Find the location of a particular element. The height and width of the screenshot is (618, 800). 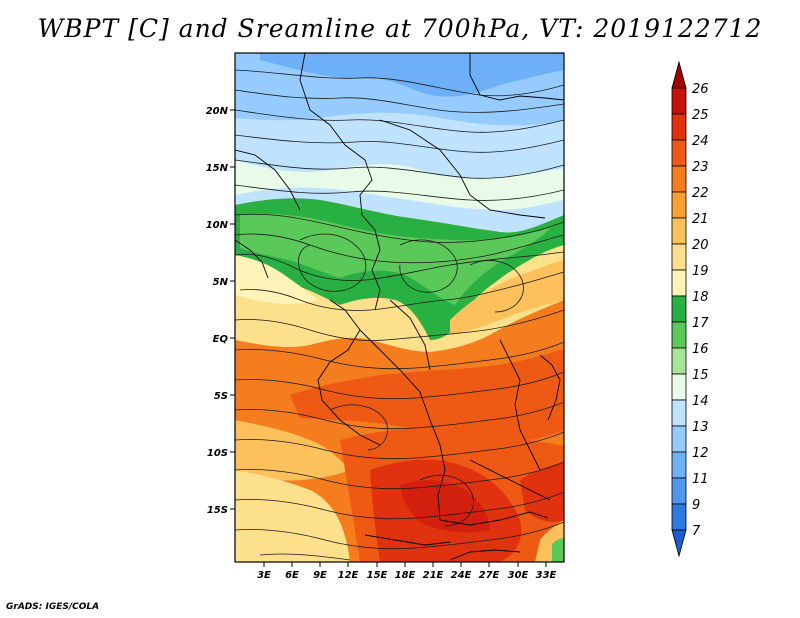

colorbar-label: 16 is located at coordinates (700, 349).